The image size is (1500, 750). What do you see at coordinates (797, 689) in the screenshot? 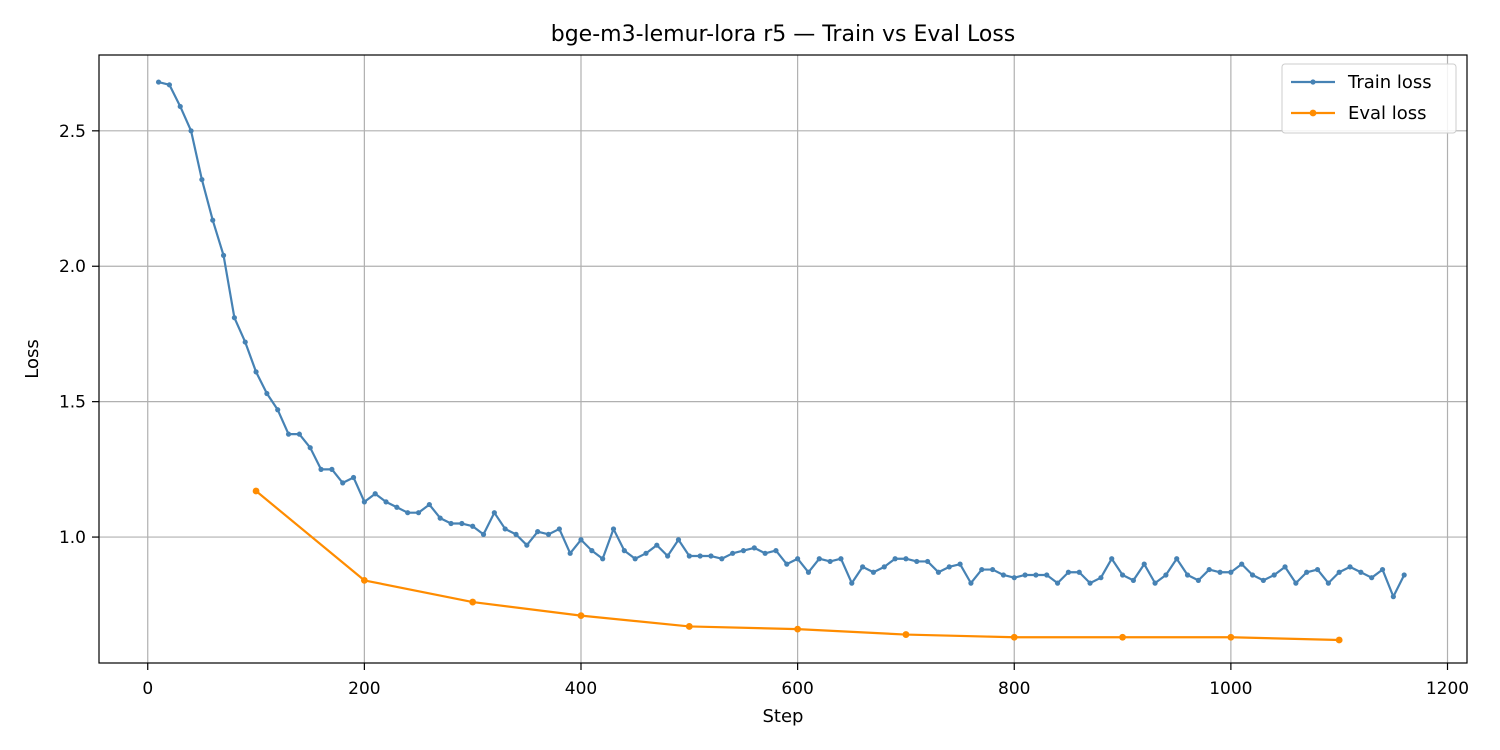
I see `x-tick-label: 600` at bounding box center [797, 689].